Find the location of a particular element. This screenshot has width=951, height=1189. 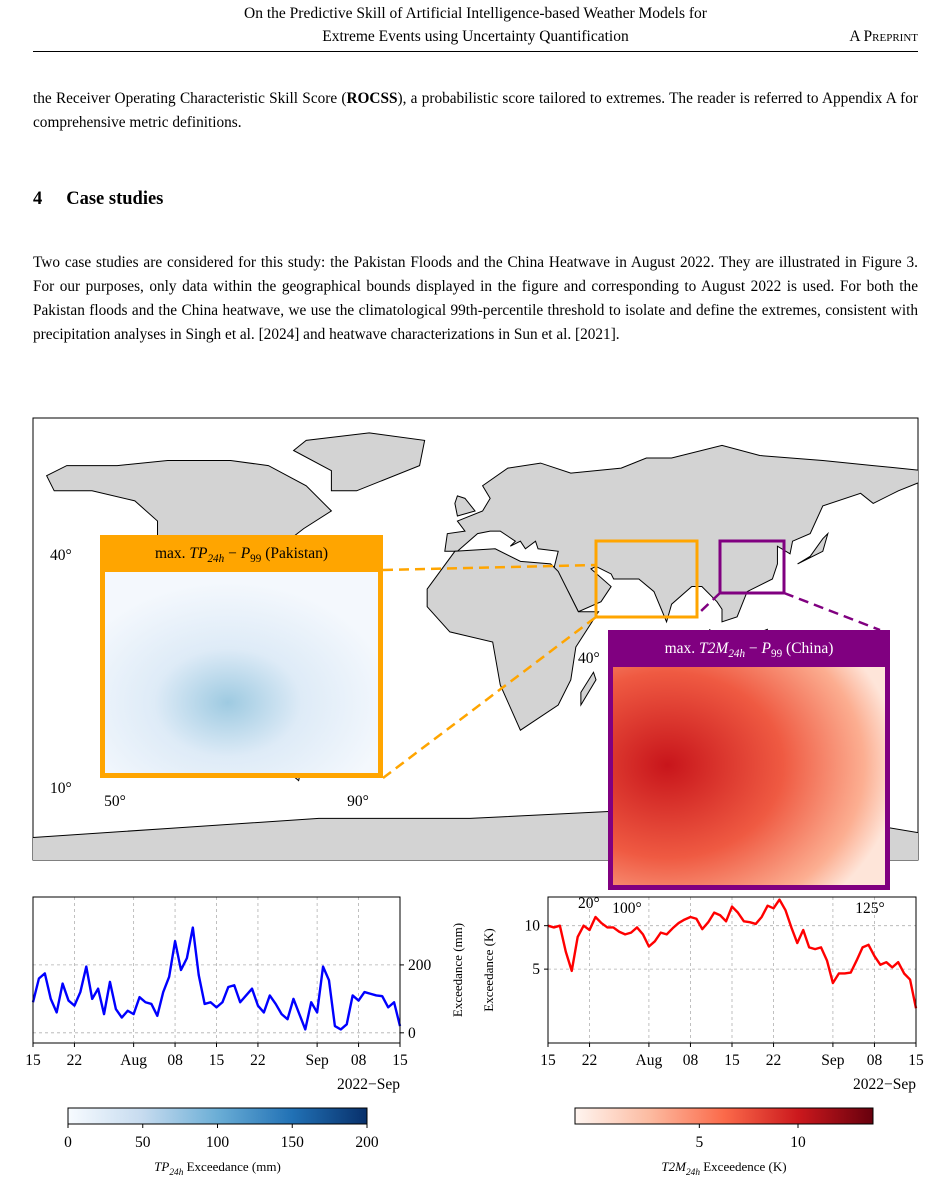

lat-label: 10° is located at coordinates (61, 788).